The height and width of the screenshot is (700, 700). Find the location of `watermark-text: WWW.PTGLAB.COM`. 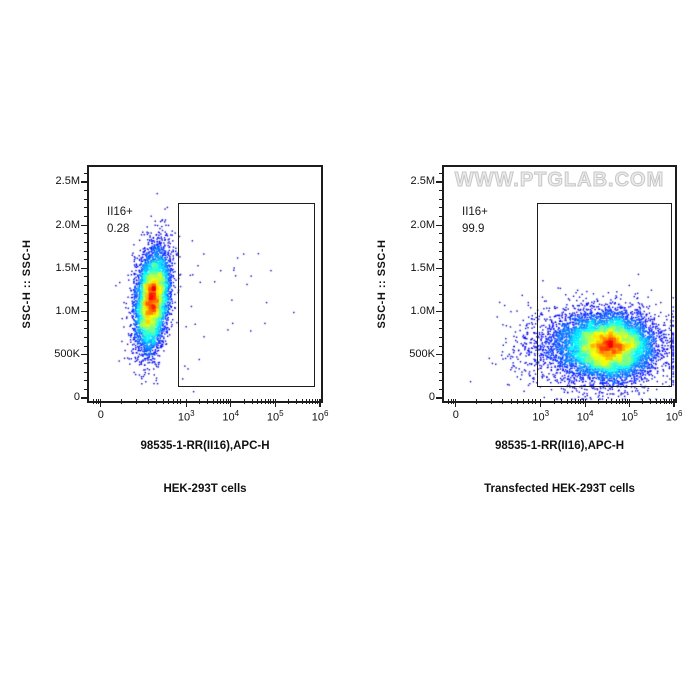

watermark-text: WWW.PTGLAB.COM is located at coordinates (559, 180).